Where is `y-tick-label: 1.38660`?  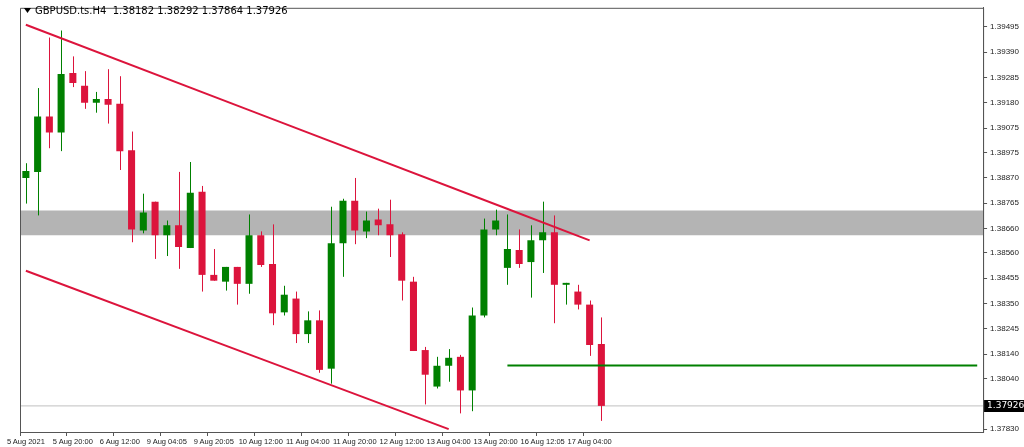 y-tick-label: 1.38660 is located at coordinates (1005, 228).